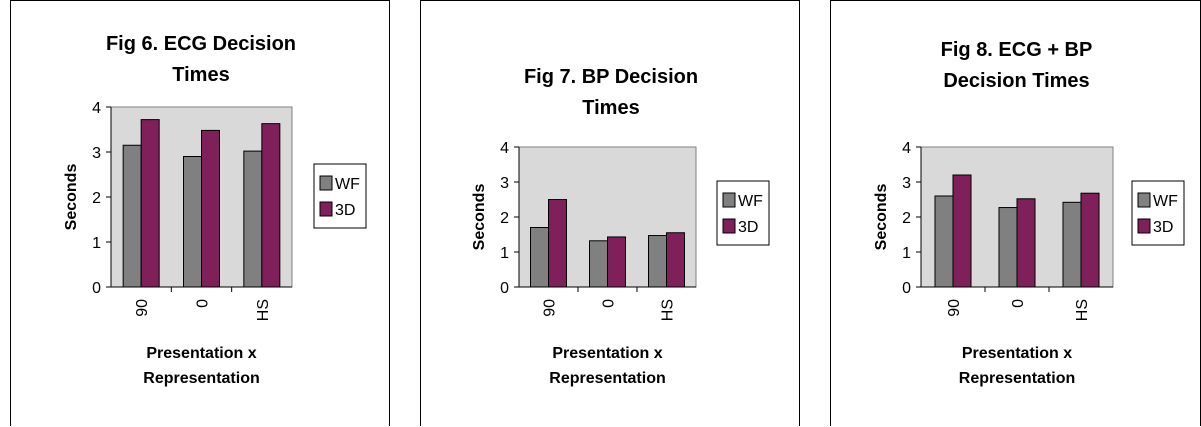 This screenshot has height=427, width=1201. Describe the element at coordinates (1016, 81) in the screenshot. I see `chart-title-line: Decision Times` at that location.